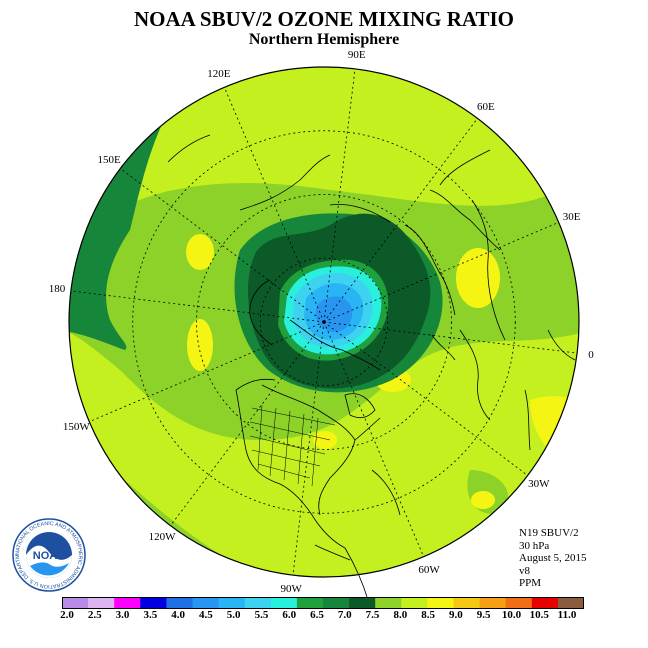 This screenshot has height=648, width=648. Describe the element at coordinates (524, 570) in the screenshot. I see `info-version: v8` at that location.